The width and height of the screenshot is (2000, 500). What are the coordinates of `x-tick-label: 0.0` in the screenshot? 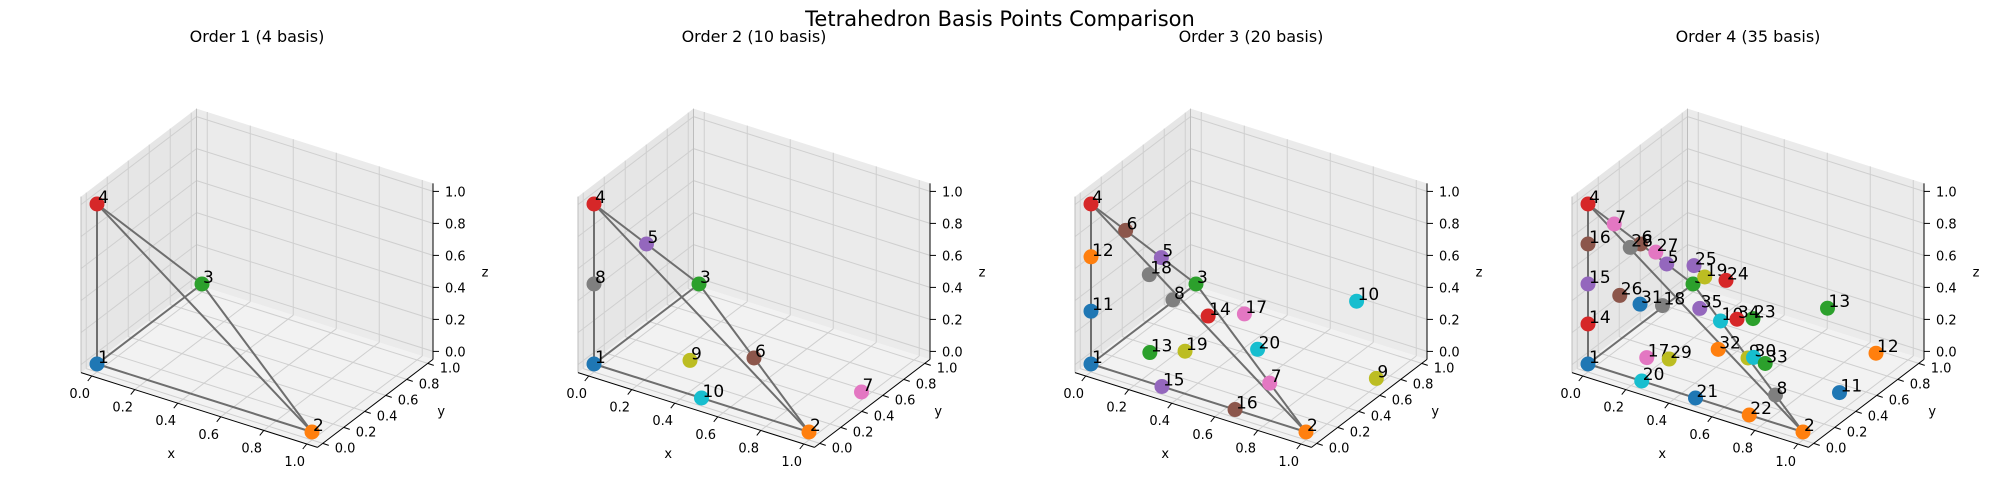 It's located at (1570, 394).